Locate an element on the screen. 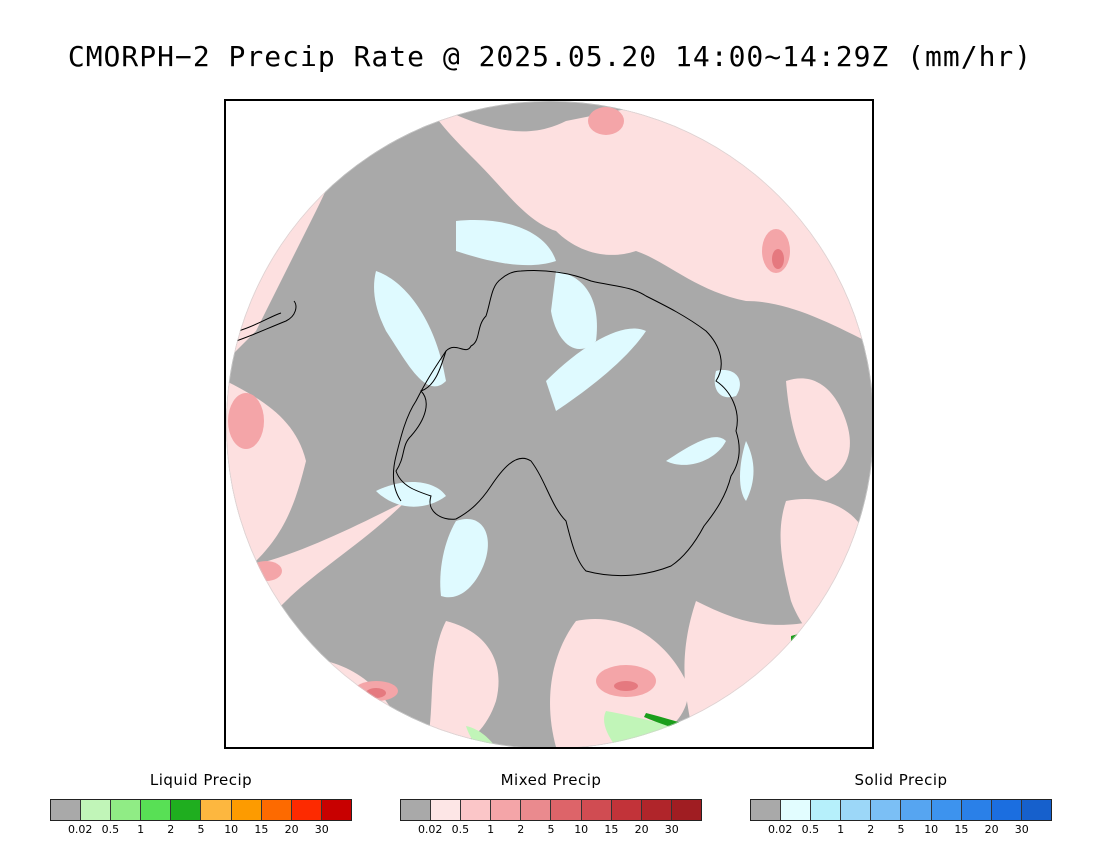 Image resolution: width=1100 pixels, height=850 pixels. legend-liquid-precip: Liquid Precip 0.02 0.5 1 2 5 10 15 20 30 is located at coordinates (201, 803).